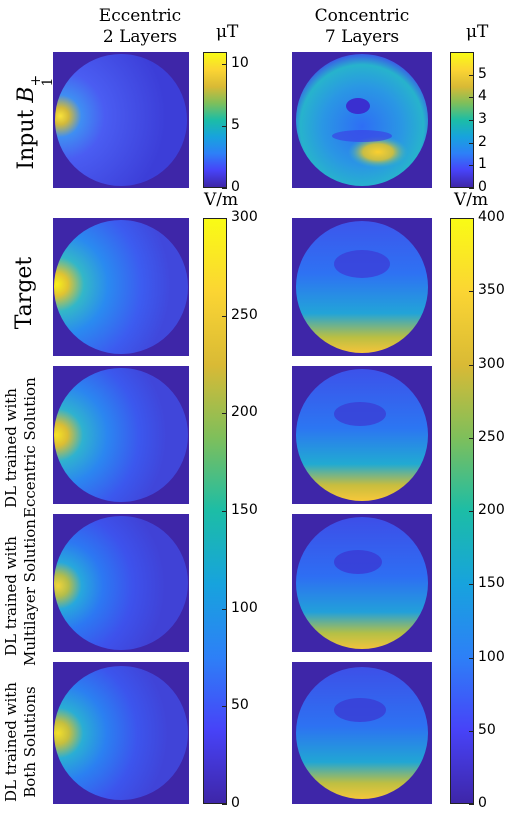  I want to click on e-right-unit: V/m, so click(471, 200).